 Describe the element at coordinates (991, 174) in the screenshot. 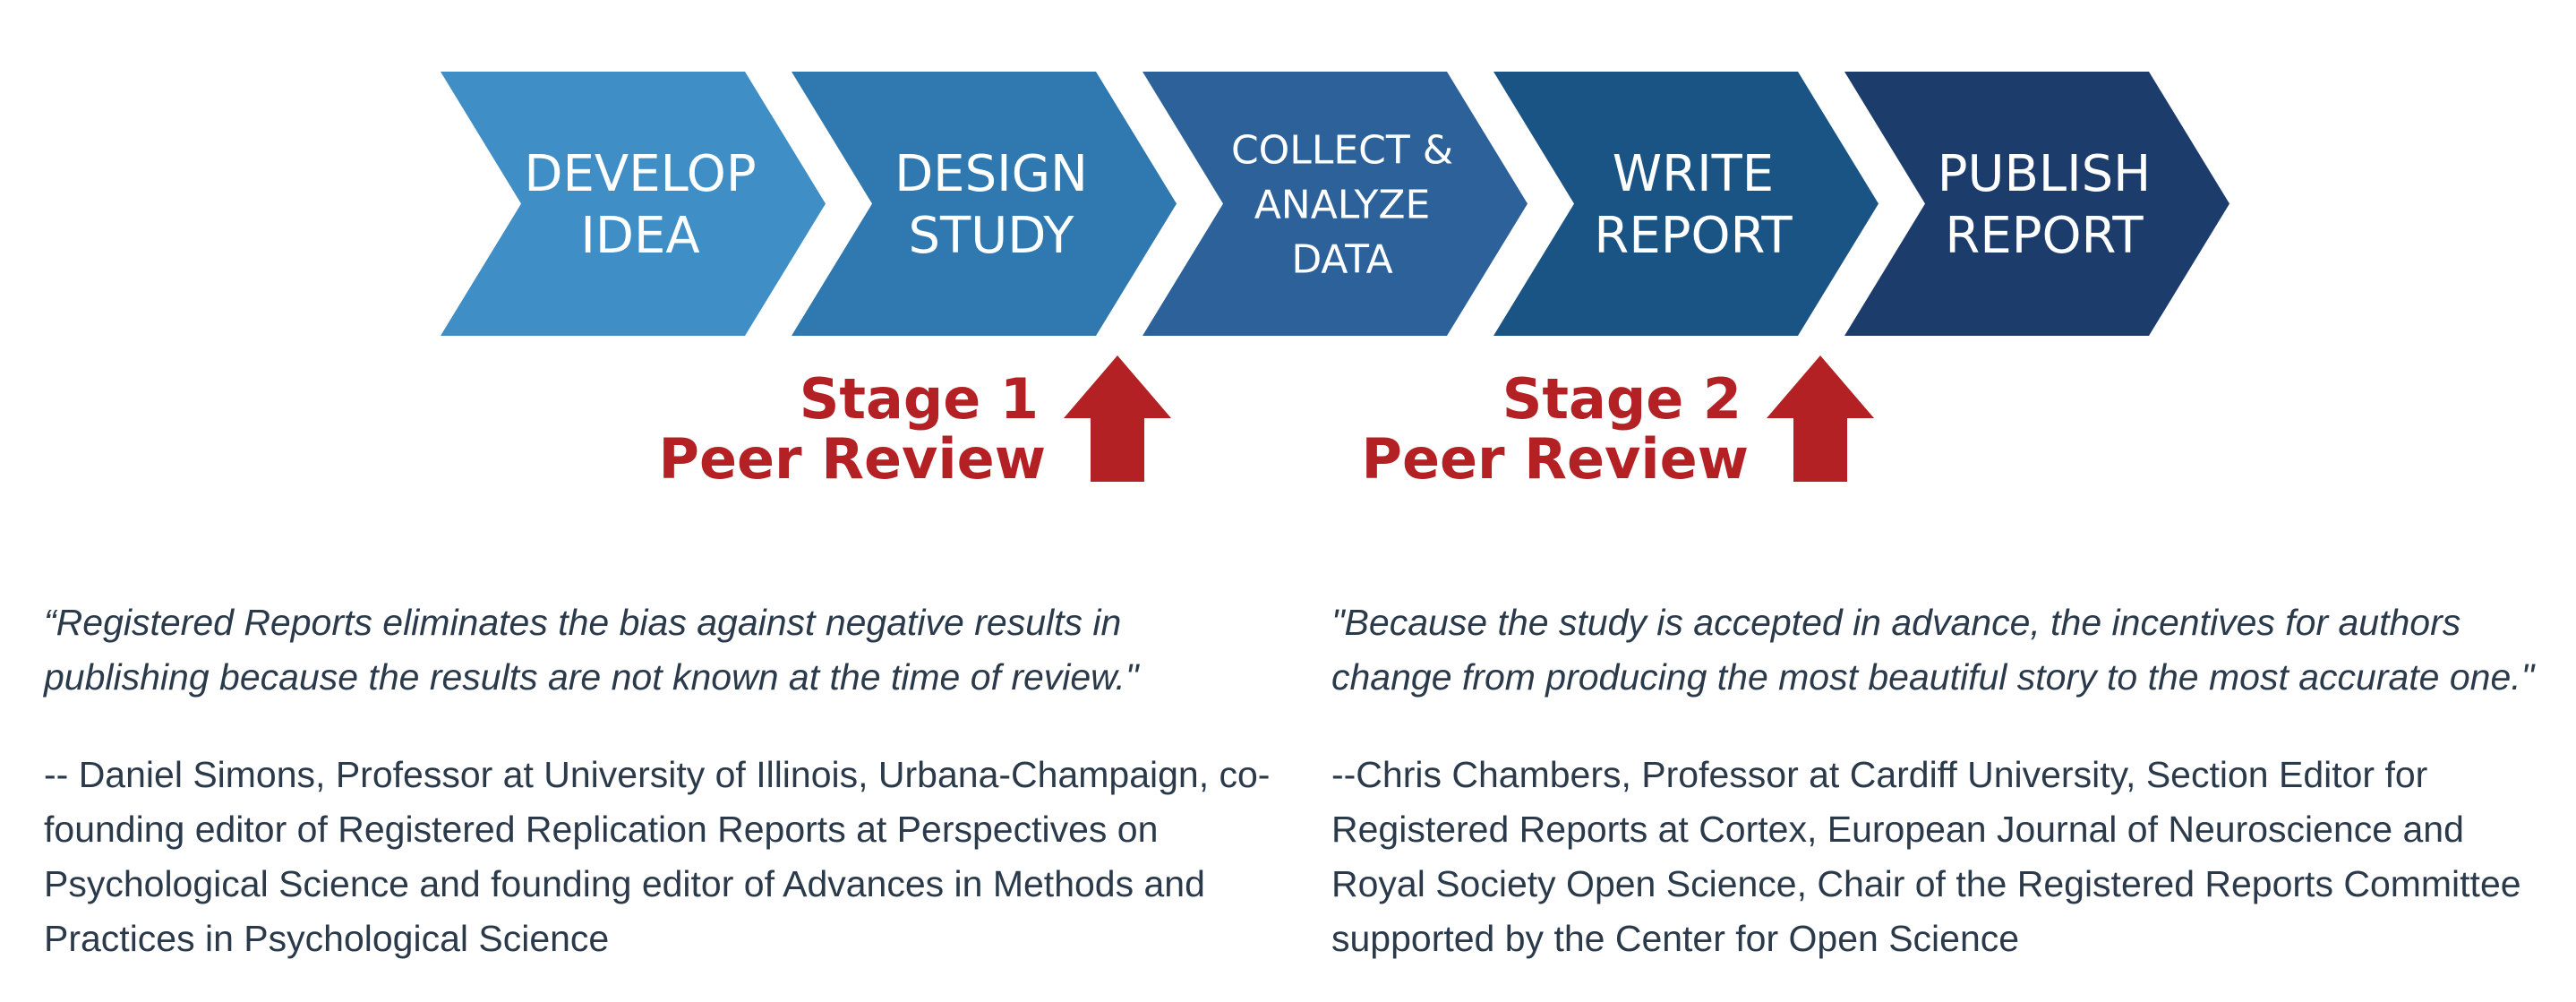

I see `step-label-line: DESIGN` at that location.